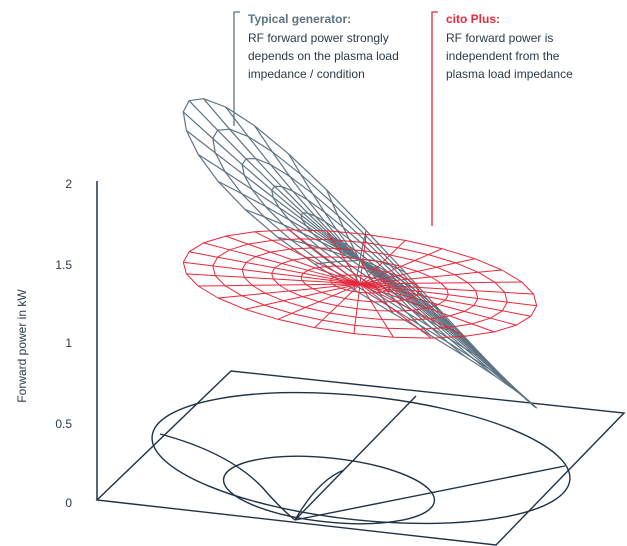 Image resolution: width=627 pixels, height=546 pixels. Describe the element at coordinates (68, 184) in the screenshot. I see `y-tick-label: 2` at that location.